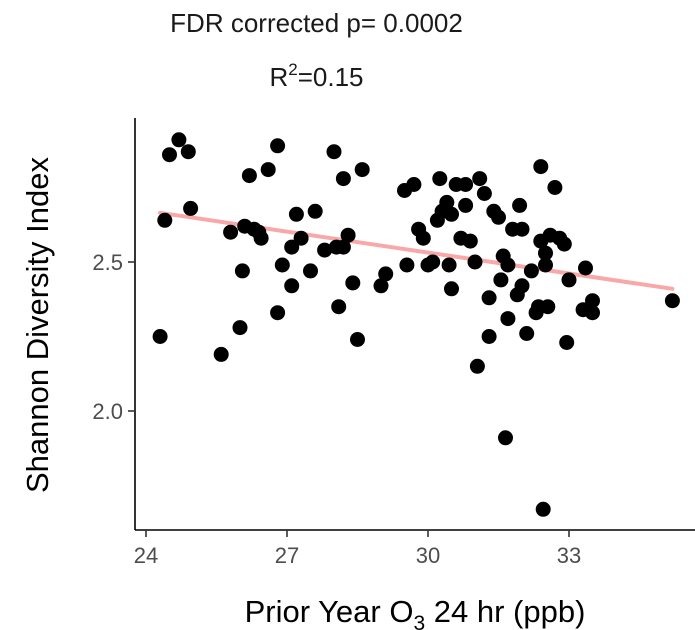 Image resolution: width=695 pixels, height=630 pixels. Describe the element at coordinates (37, 324) in the screenshot. I see `y-axis-label: Shannon Diversity Index` at that location.